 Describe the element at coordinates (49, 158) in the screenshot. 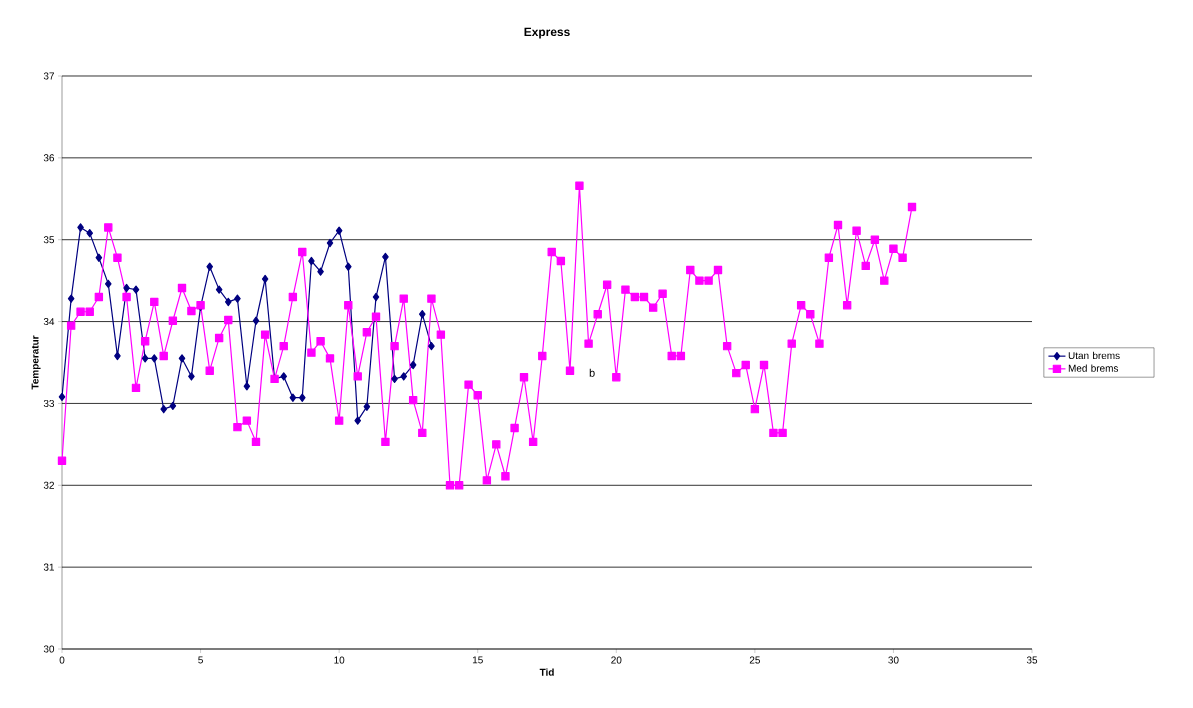

I see `y-tick-label: 36` at that location.